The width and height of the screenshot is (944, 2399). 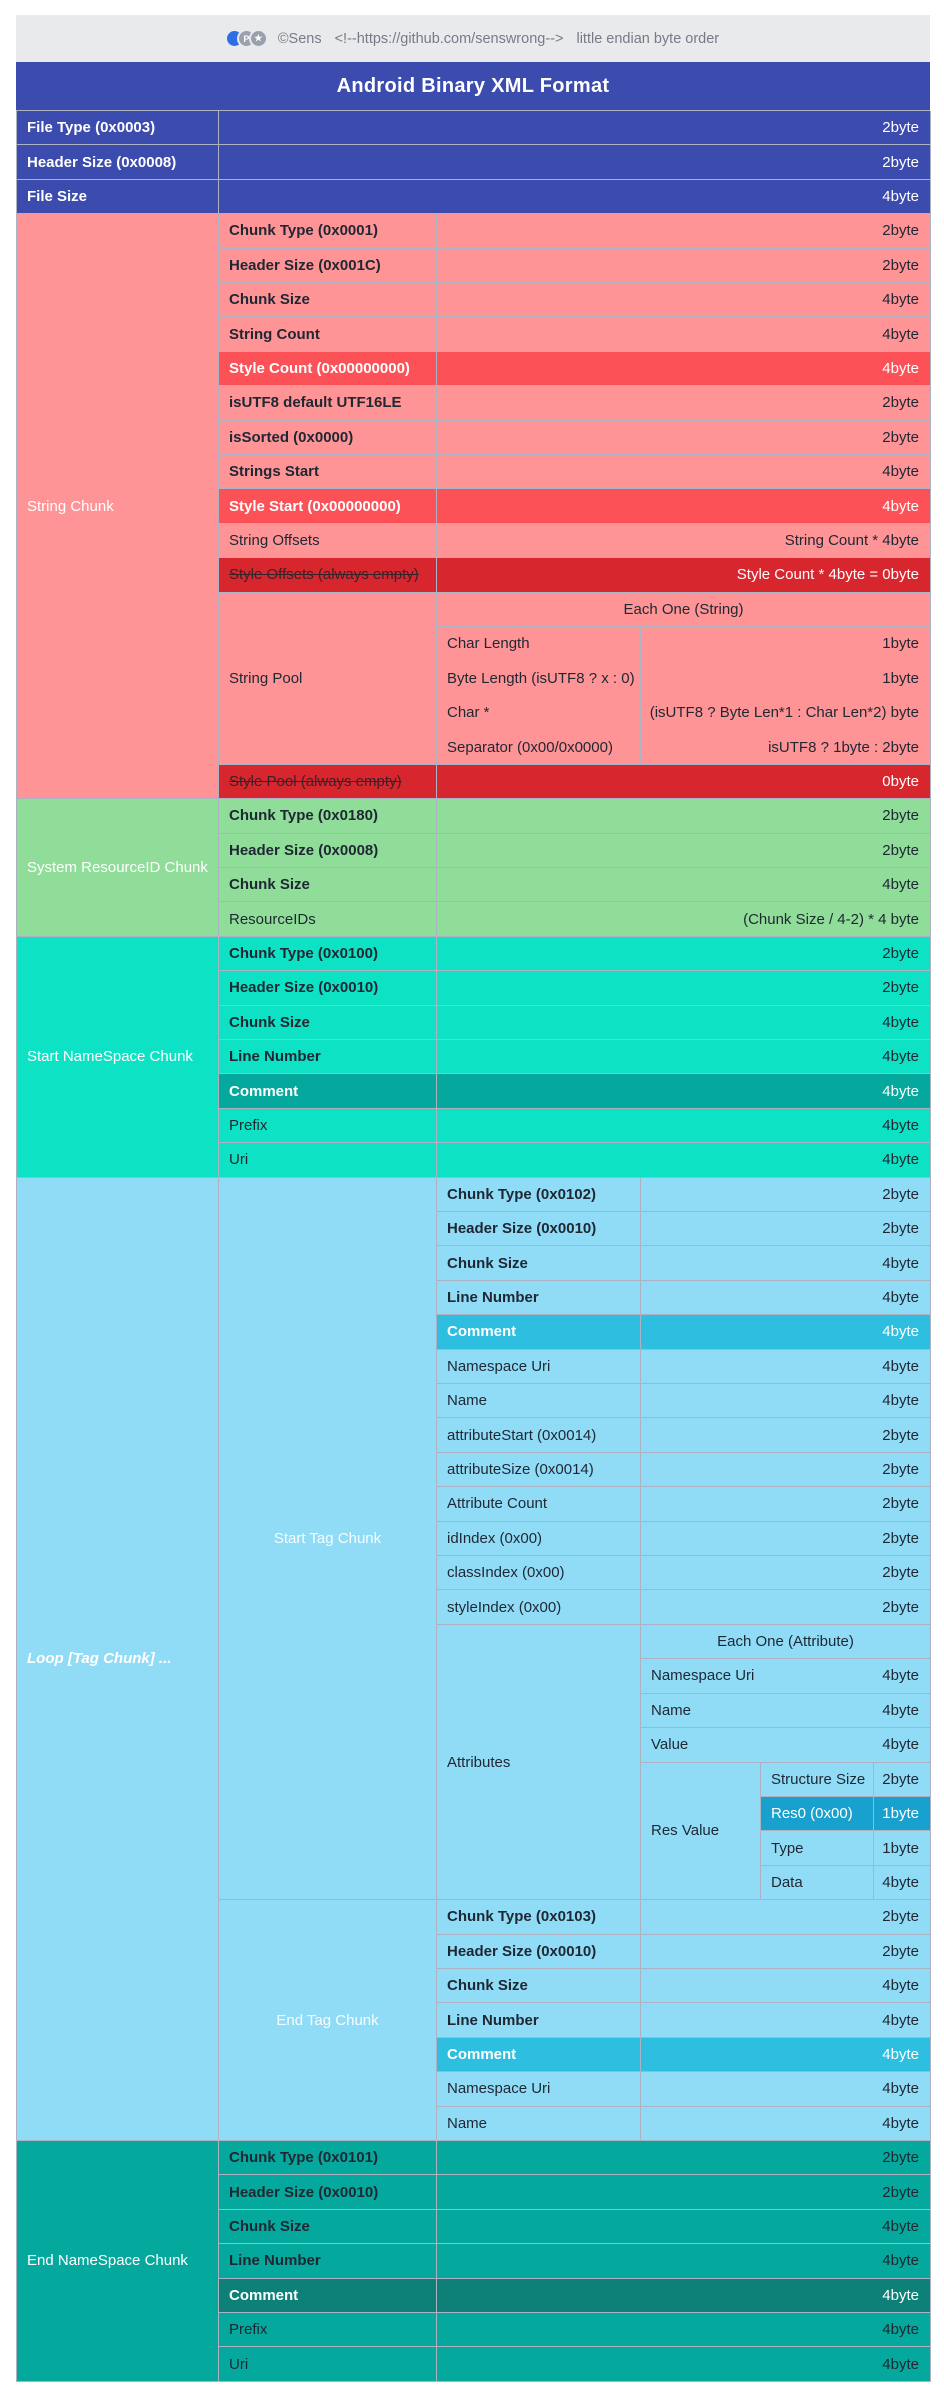 I want to click on star-badge-icon: ★, so click(x=258, y=38).